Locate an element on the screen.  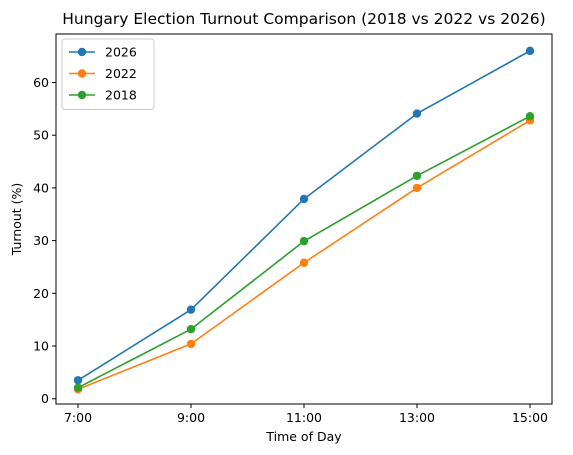
y-axis: 0 10 20 30 40 50 60 is located at coordinates (44, 240).